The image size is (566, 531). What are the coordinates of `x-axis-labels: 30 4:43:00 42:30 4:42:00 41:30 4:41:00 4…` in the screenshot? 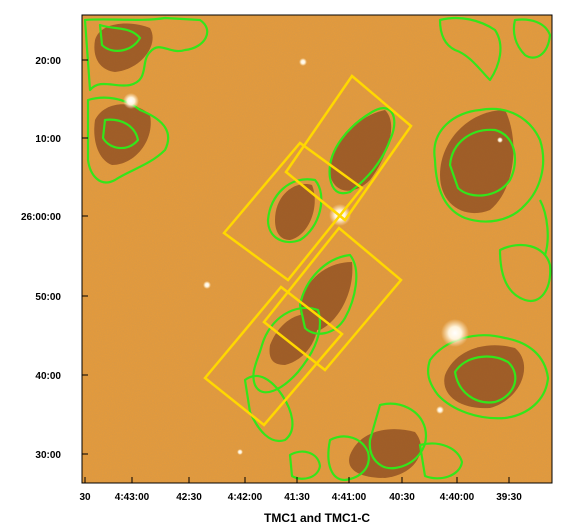 It's located at (300, 497).